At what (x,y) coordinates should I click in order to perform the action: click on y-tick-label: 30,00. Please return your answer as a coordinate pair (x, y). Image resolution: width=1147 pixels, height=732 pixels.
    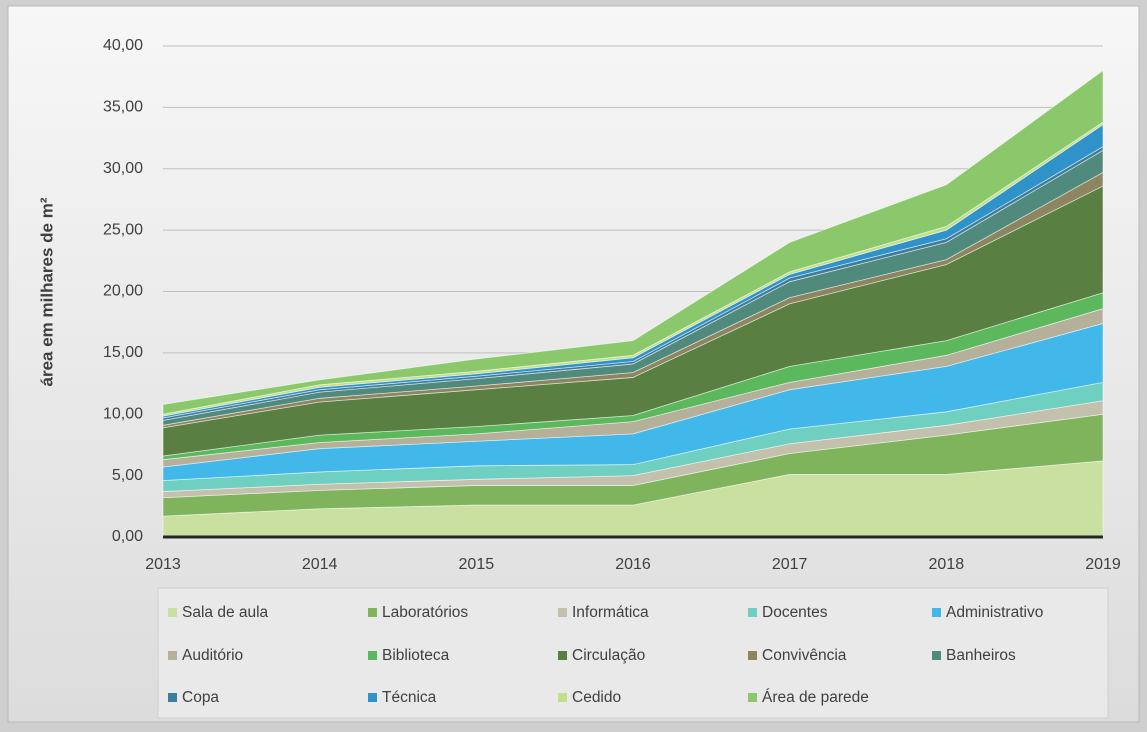
    Looking at the image, I should click on (123, 168).